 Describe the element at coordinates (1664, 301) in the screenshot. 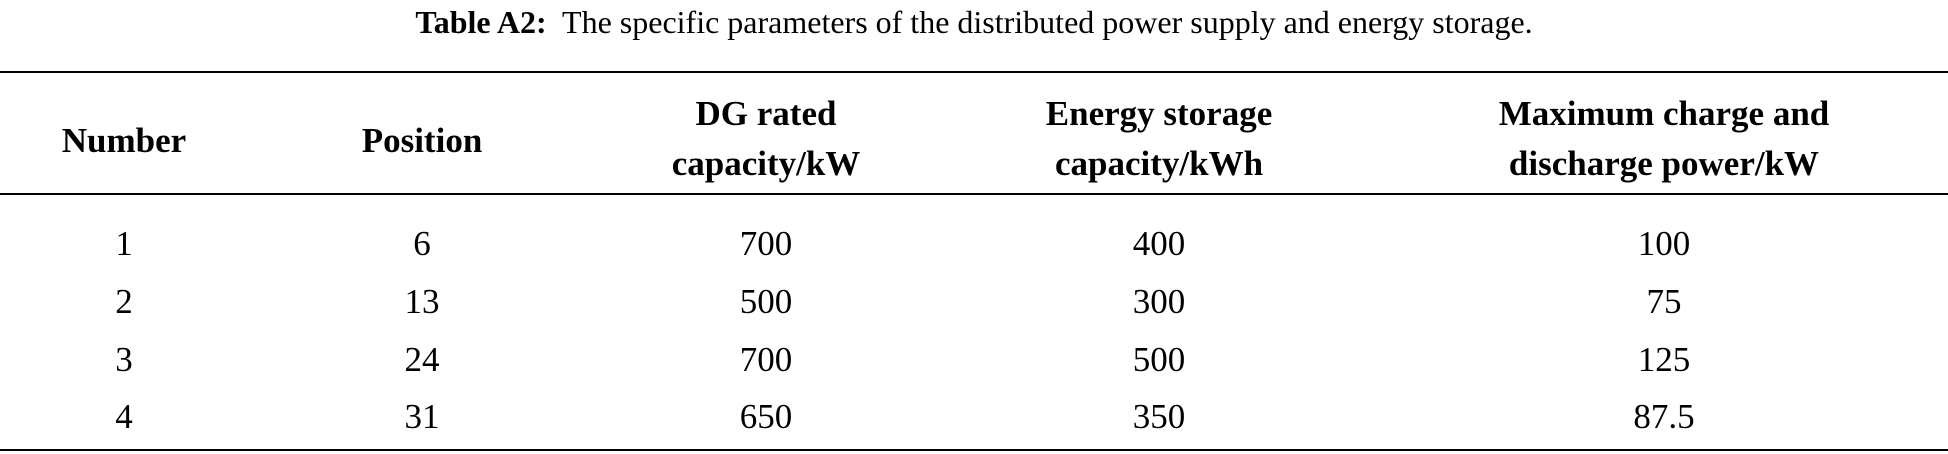

I see `table-cell: 75` at that location.